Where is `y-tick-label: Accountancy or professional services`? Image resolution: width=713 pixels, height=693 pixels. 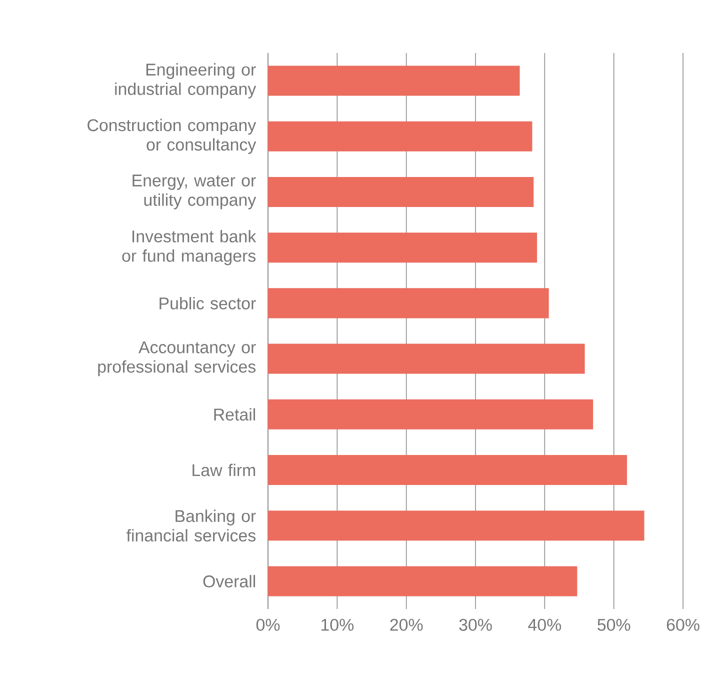 y-tick-label: Accountancy or professional services is located at coordinates (177, 358).